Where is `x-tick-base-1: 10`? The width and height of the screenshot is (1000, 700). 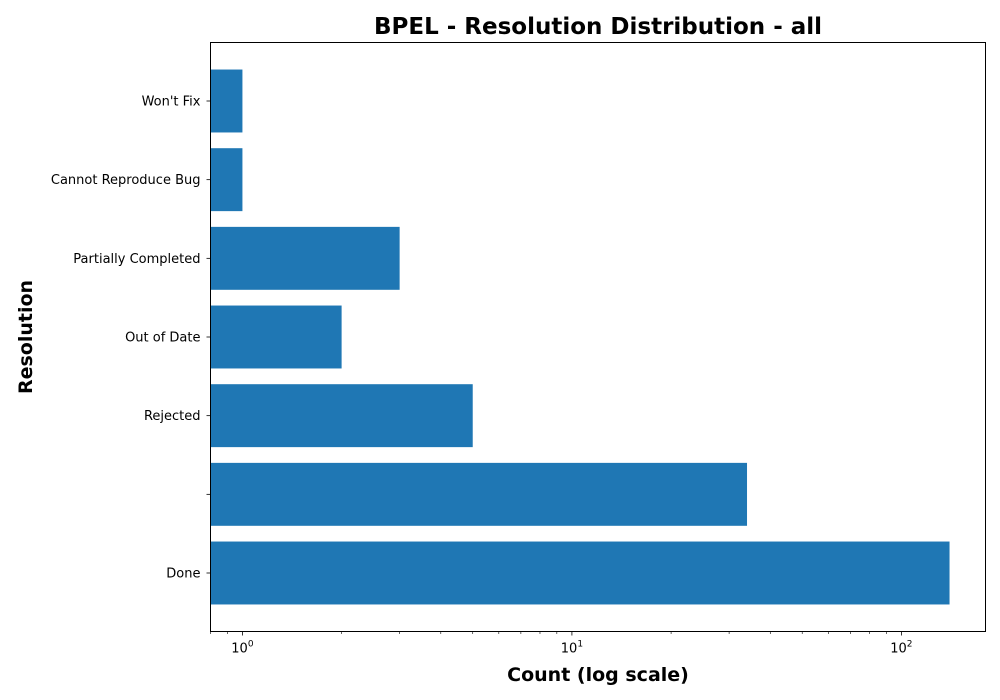
x-tick-base-1: 10 is located at coordinates (569, 649).